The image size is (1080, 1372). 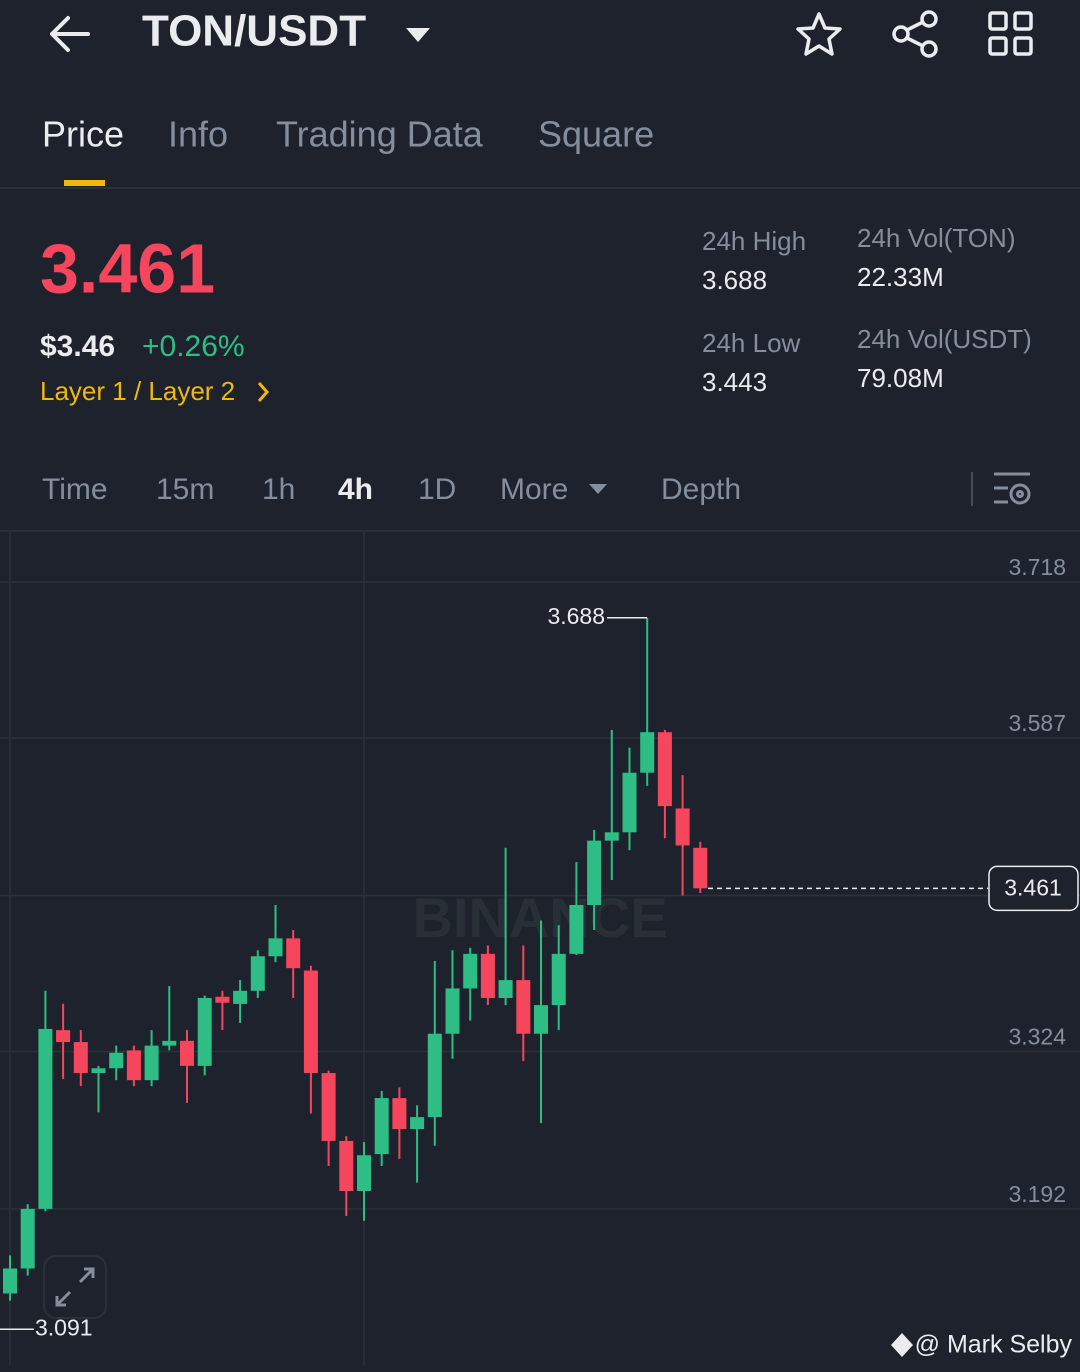 I want to click on y-tick-label: 3.324, so click(x=1037, y=1037).